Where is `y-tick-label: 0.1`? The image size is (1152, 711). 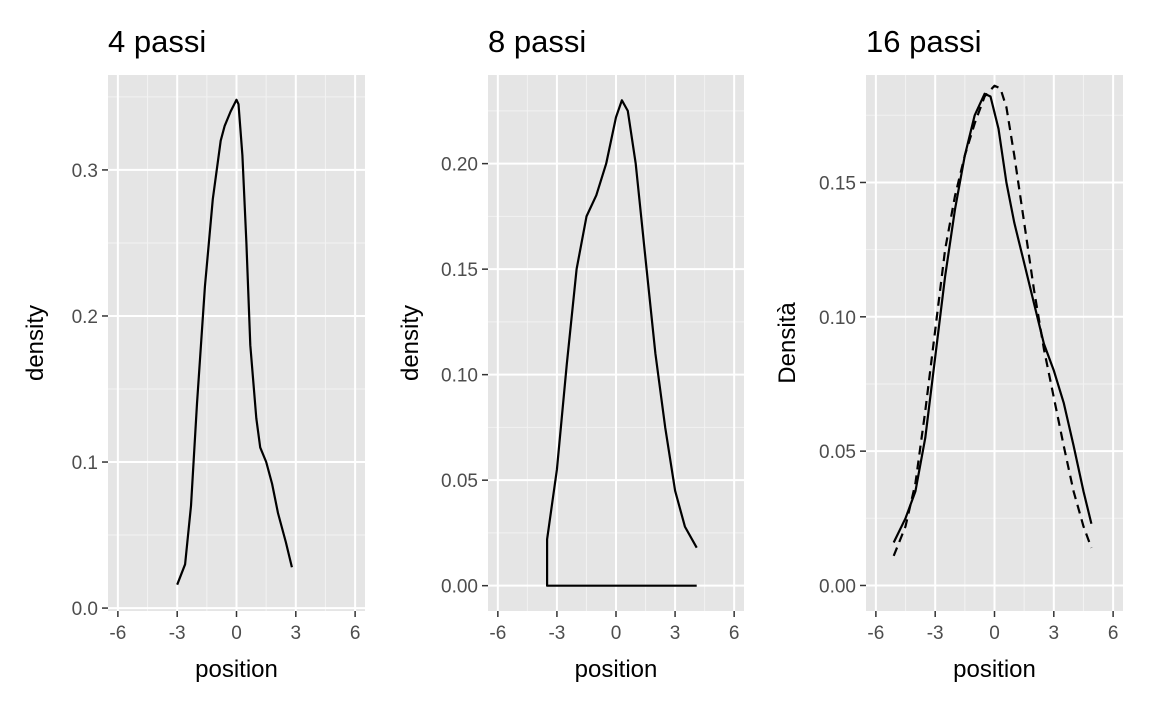
y-tick-label: 0.1 is located at coordinates (85, 463).